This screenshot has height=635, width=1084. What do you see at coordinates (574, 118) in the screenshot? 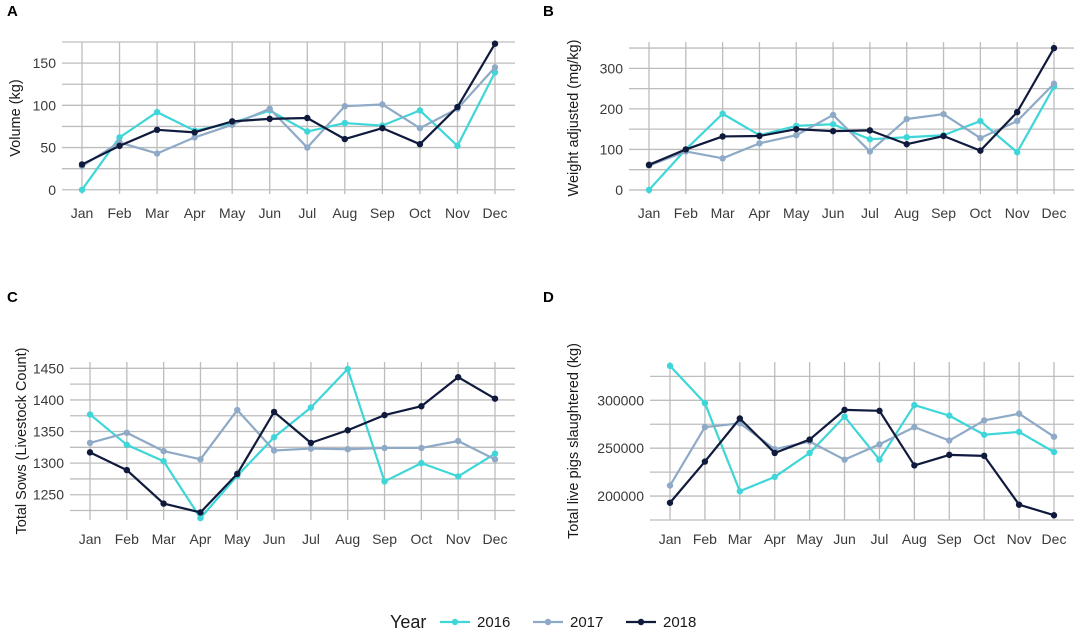
I see `y-axis-title: Weight adjusted (mg/kg)` at bounding box center [574, 118].